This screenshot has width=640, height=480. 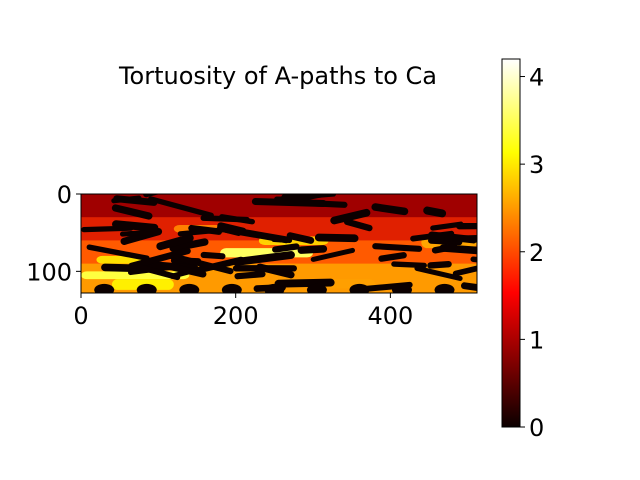 What do you see at coordinates (236, 316) in the screenshot?
I see `x-tick-label: 200` at bounding box center [236, 316].